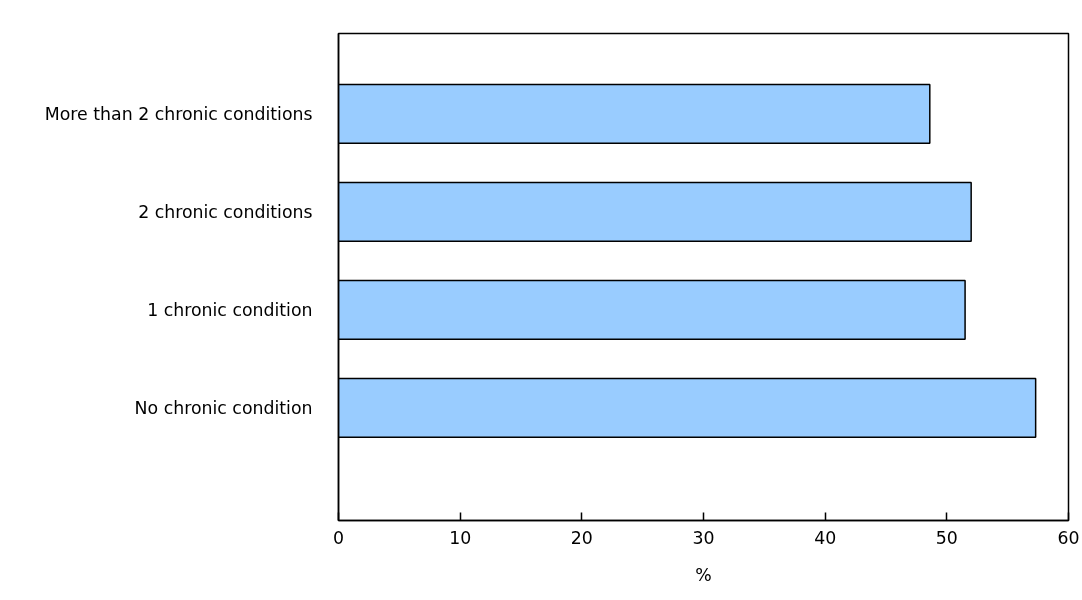 The height and width of the screenshot is (600, 1082). What do you see at coordinates (178, 113) in the screenshot?
I see `y-tick-label: More than 2 chronic conditions` at bounding box center [178, 113].